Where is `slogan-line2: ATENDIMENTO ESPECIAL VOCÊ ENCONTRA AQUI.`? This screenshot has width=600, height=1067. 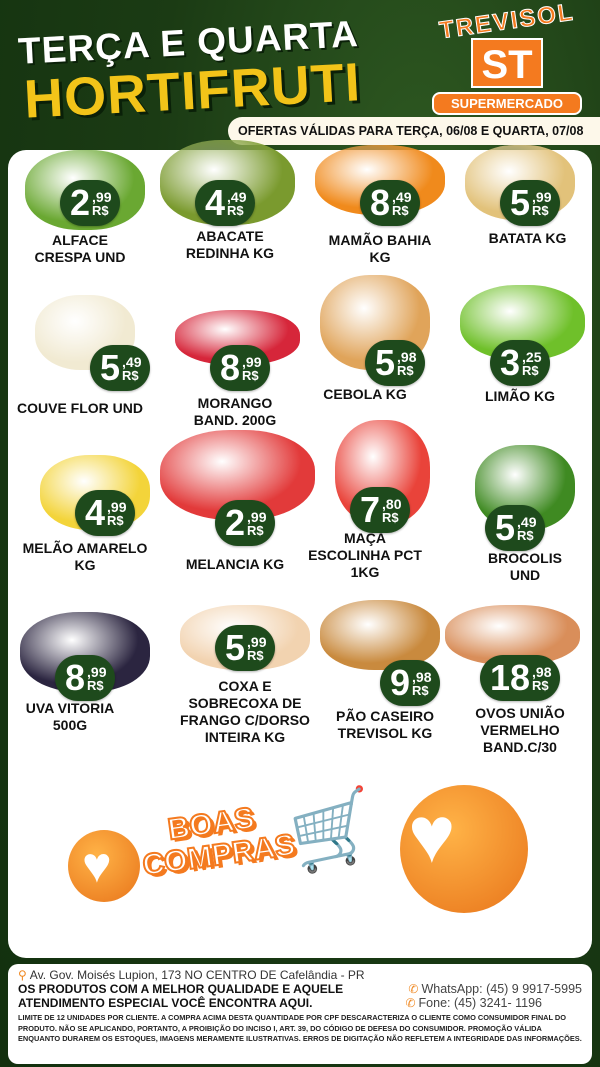
slogan-line2: ATENDIMENTO ESPECIAL VOCÊ ENCONTRA AQUI. is located at coordinates (165, 1003).